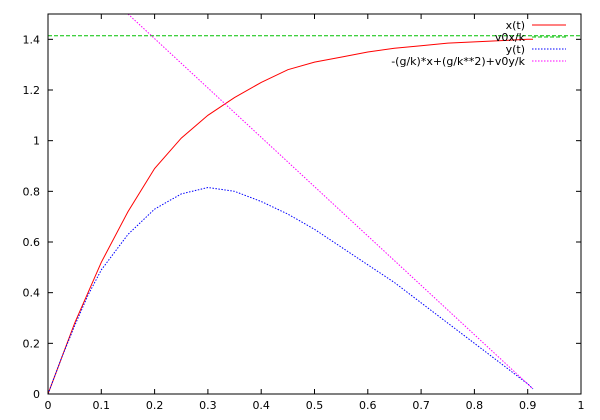  I want to click on legend: x(t)v0x/ky(t)-(g/k)*x+(g/k**2)+v0y/k, so click(478, 43).